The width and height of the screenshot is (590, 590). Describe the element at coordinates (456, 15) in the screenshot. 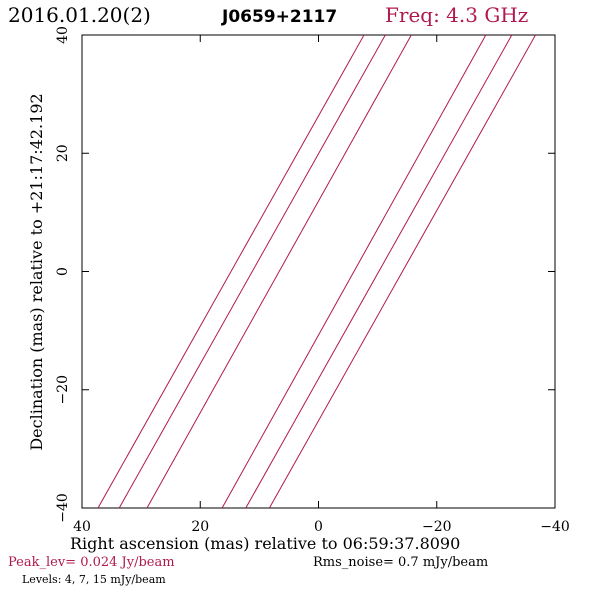

I see `frequency-label: Freq: 4.3 GHz` at that location.